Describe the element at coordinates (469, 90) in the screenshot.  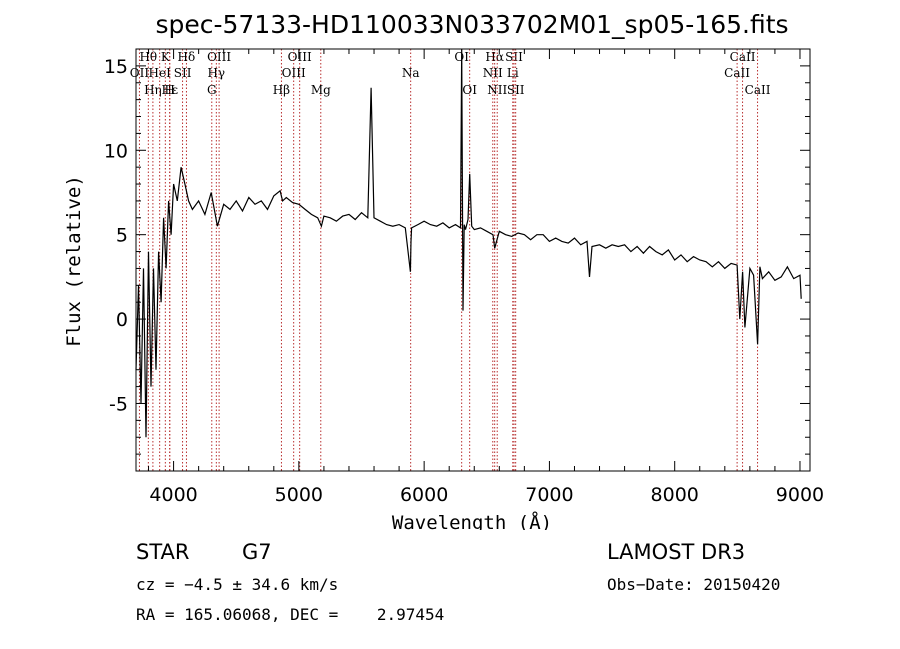
I see `line-label-18: OI` at that location.